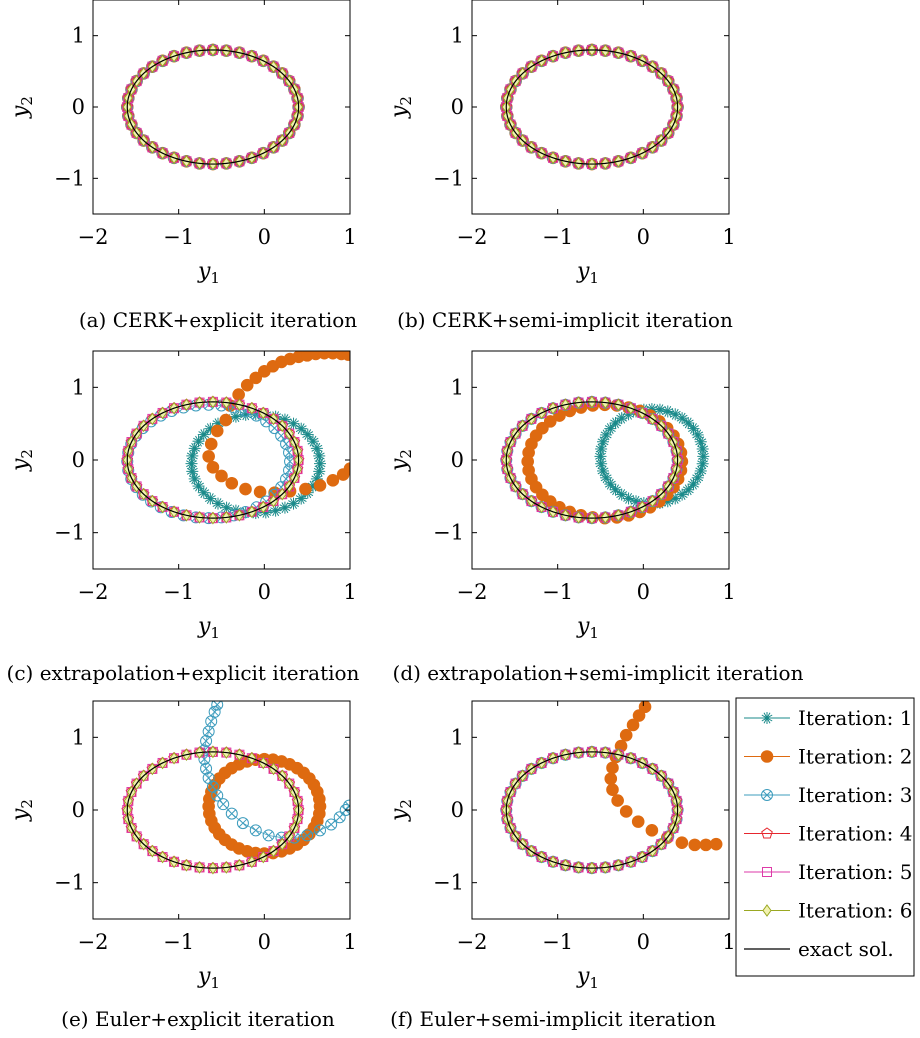  What do you see at coordinates (591, 107) in the screenshot?
I see `plot-area-b` at bounding box center [591, 107].